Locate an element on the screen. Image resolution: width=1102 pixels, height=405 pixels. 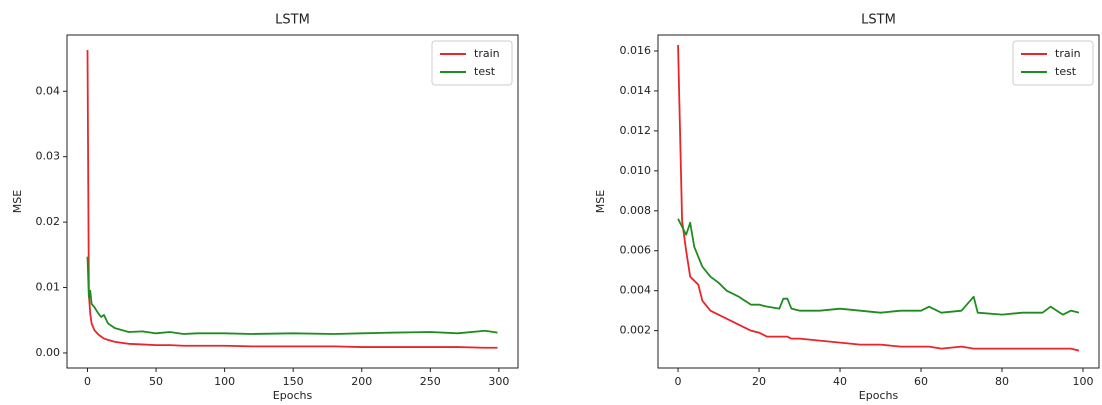
y-tick-label: 0.004 is located at coordinates (636, 290).